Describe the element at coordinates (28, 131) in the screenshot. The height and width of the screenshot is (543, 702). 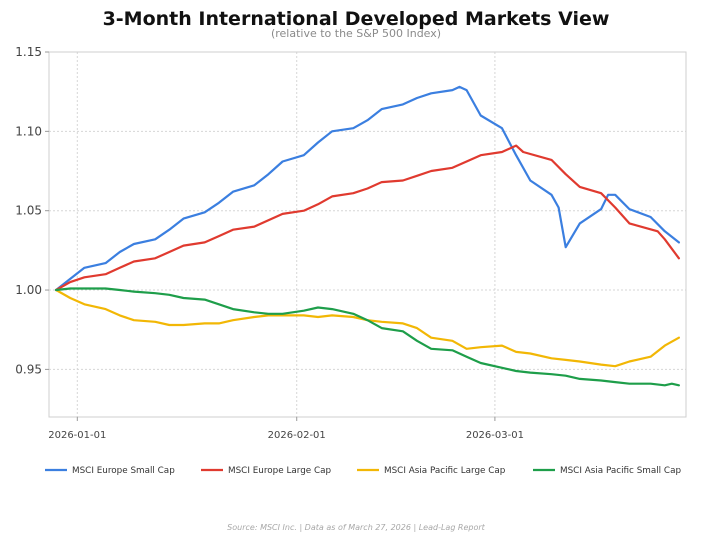
I see `y-tick-label: 1.10` at that location.